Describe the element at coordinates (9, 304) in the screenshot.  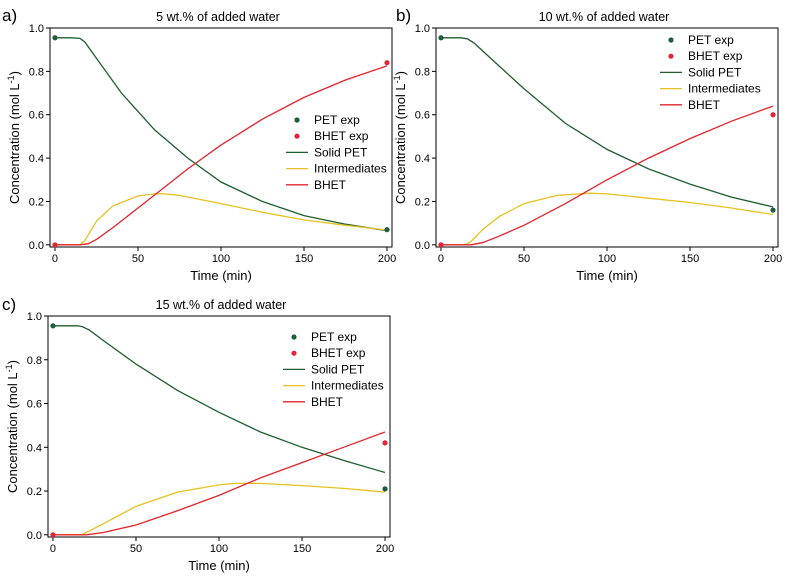
I see `panel-letter: c)` at that location.